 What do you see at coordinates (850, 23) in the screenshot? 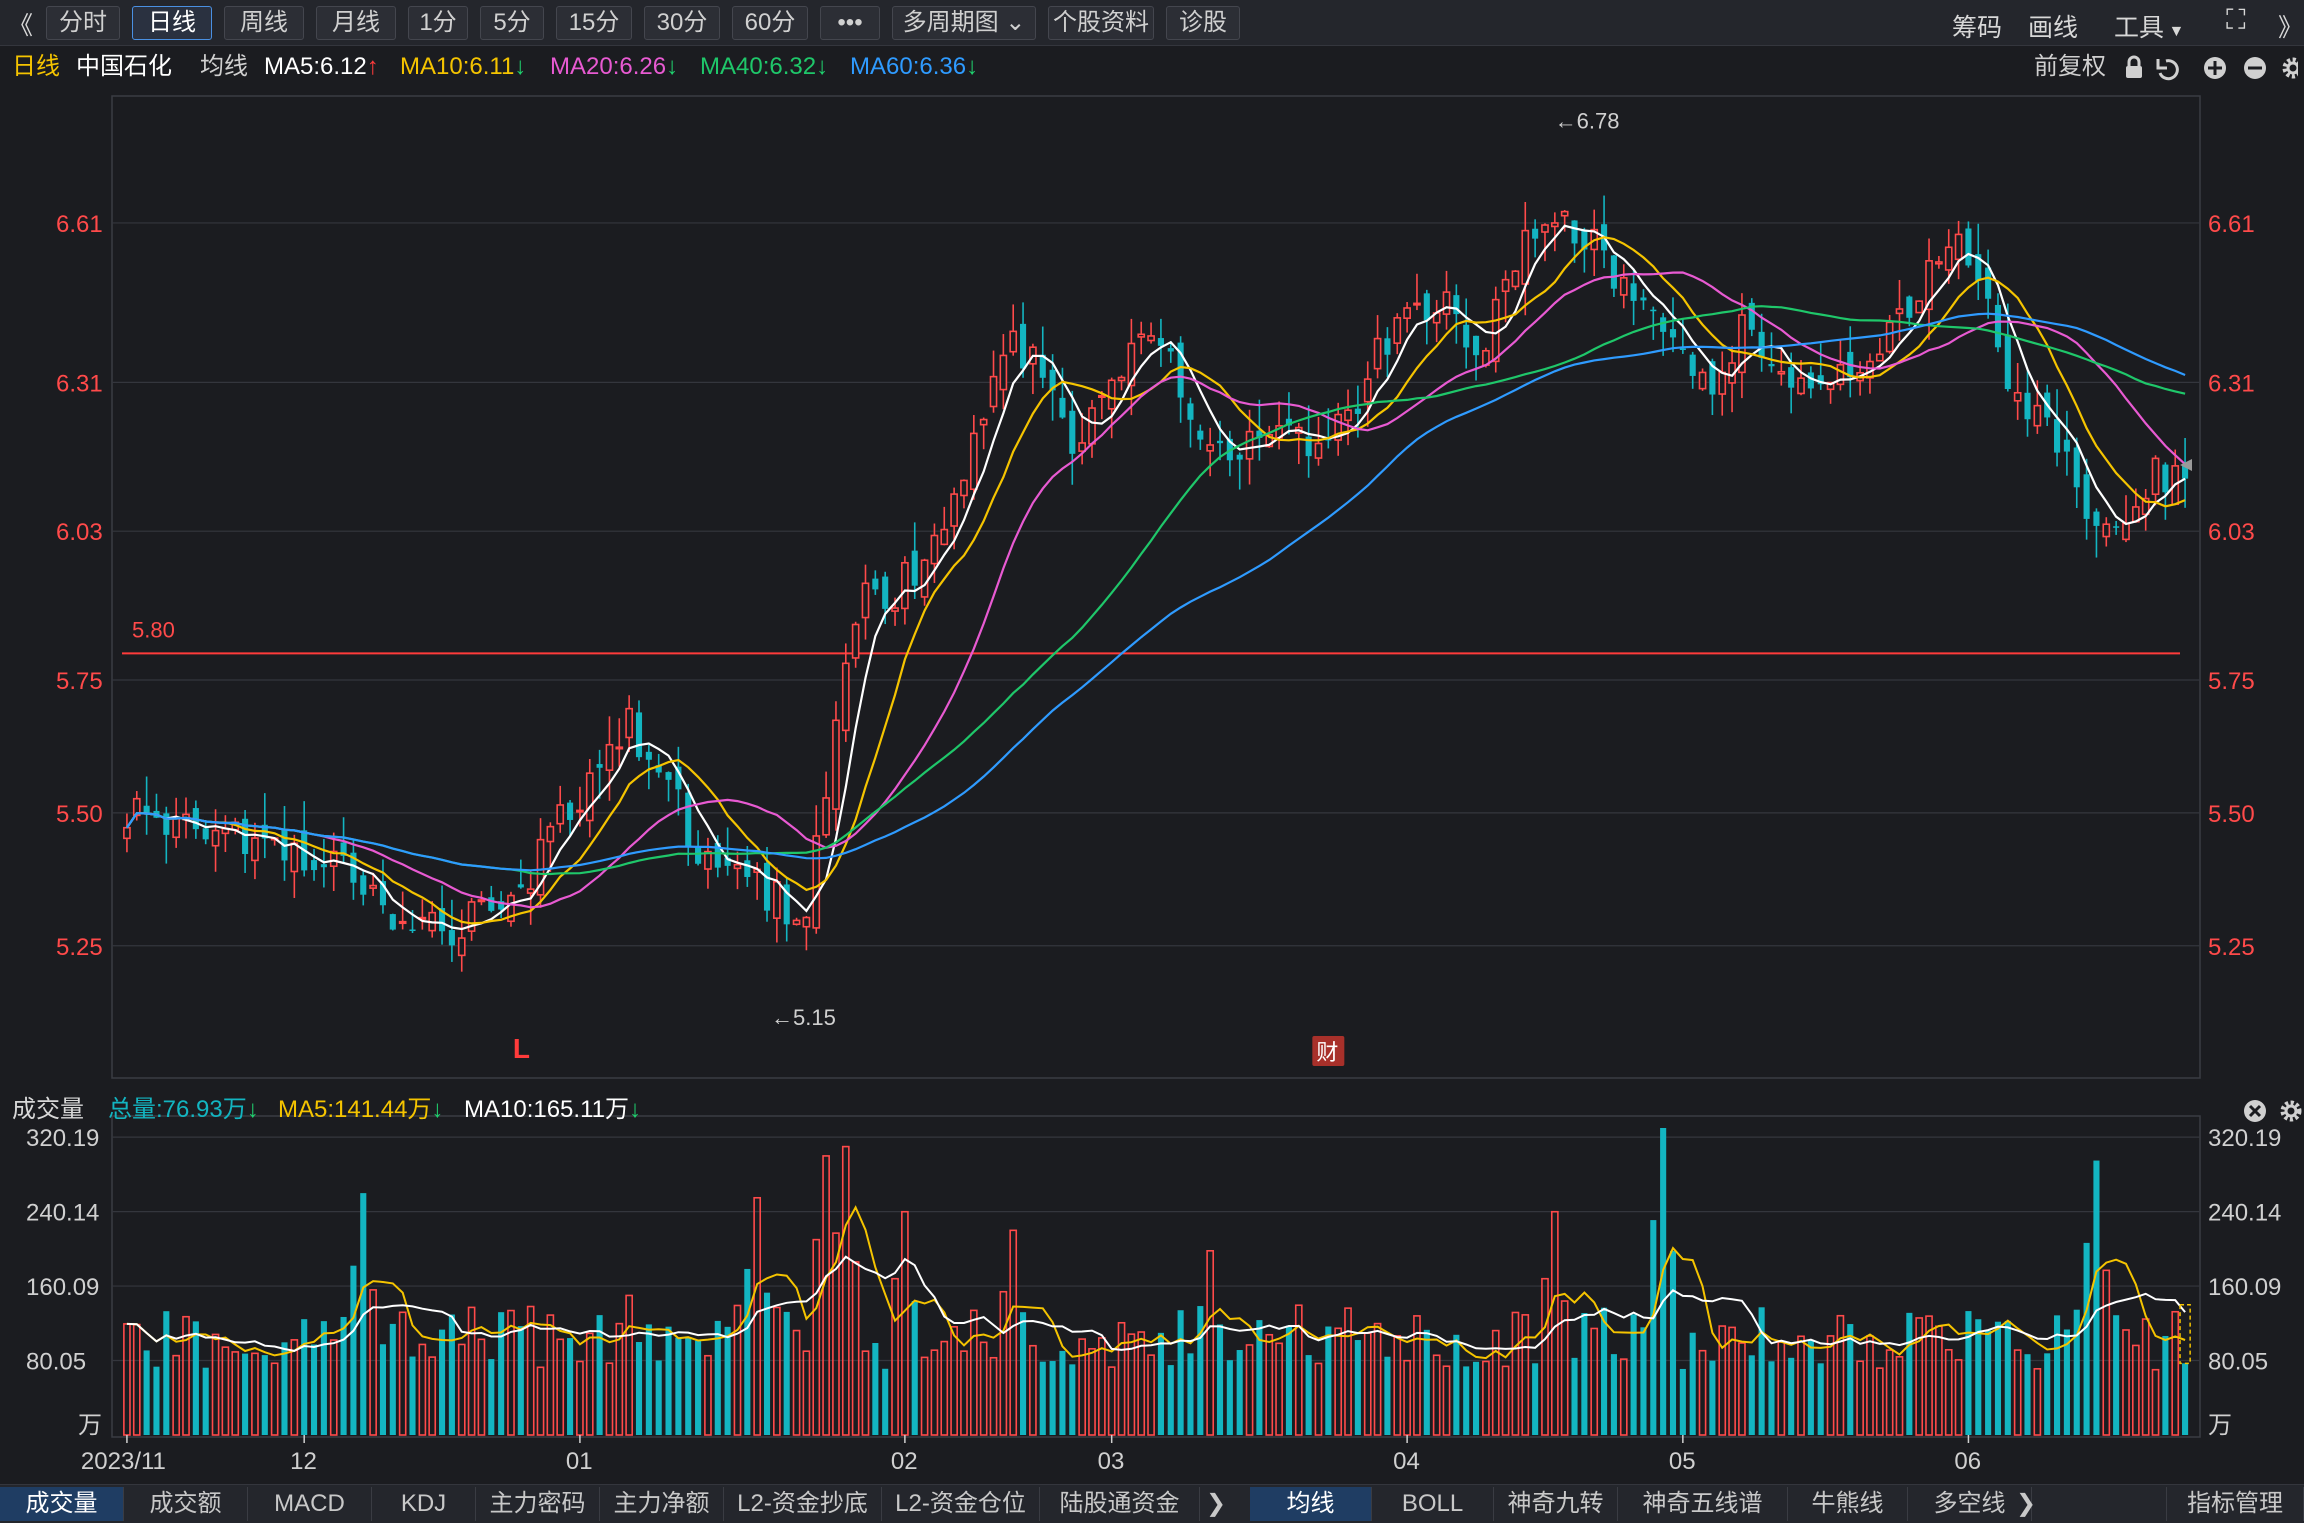
I see `period-button-9: •••` at bounding box center [850, 23].